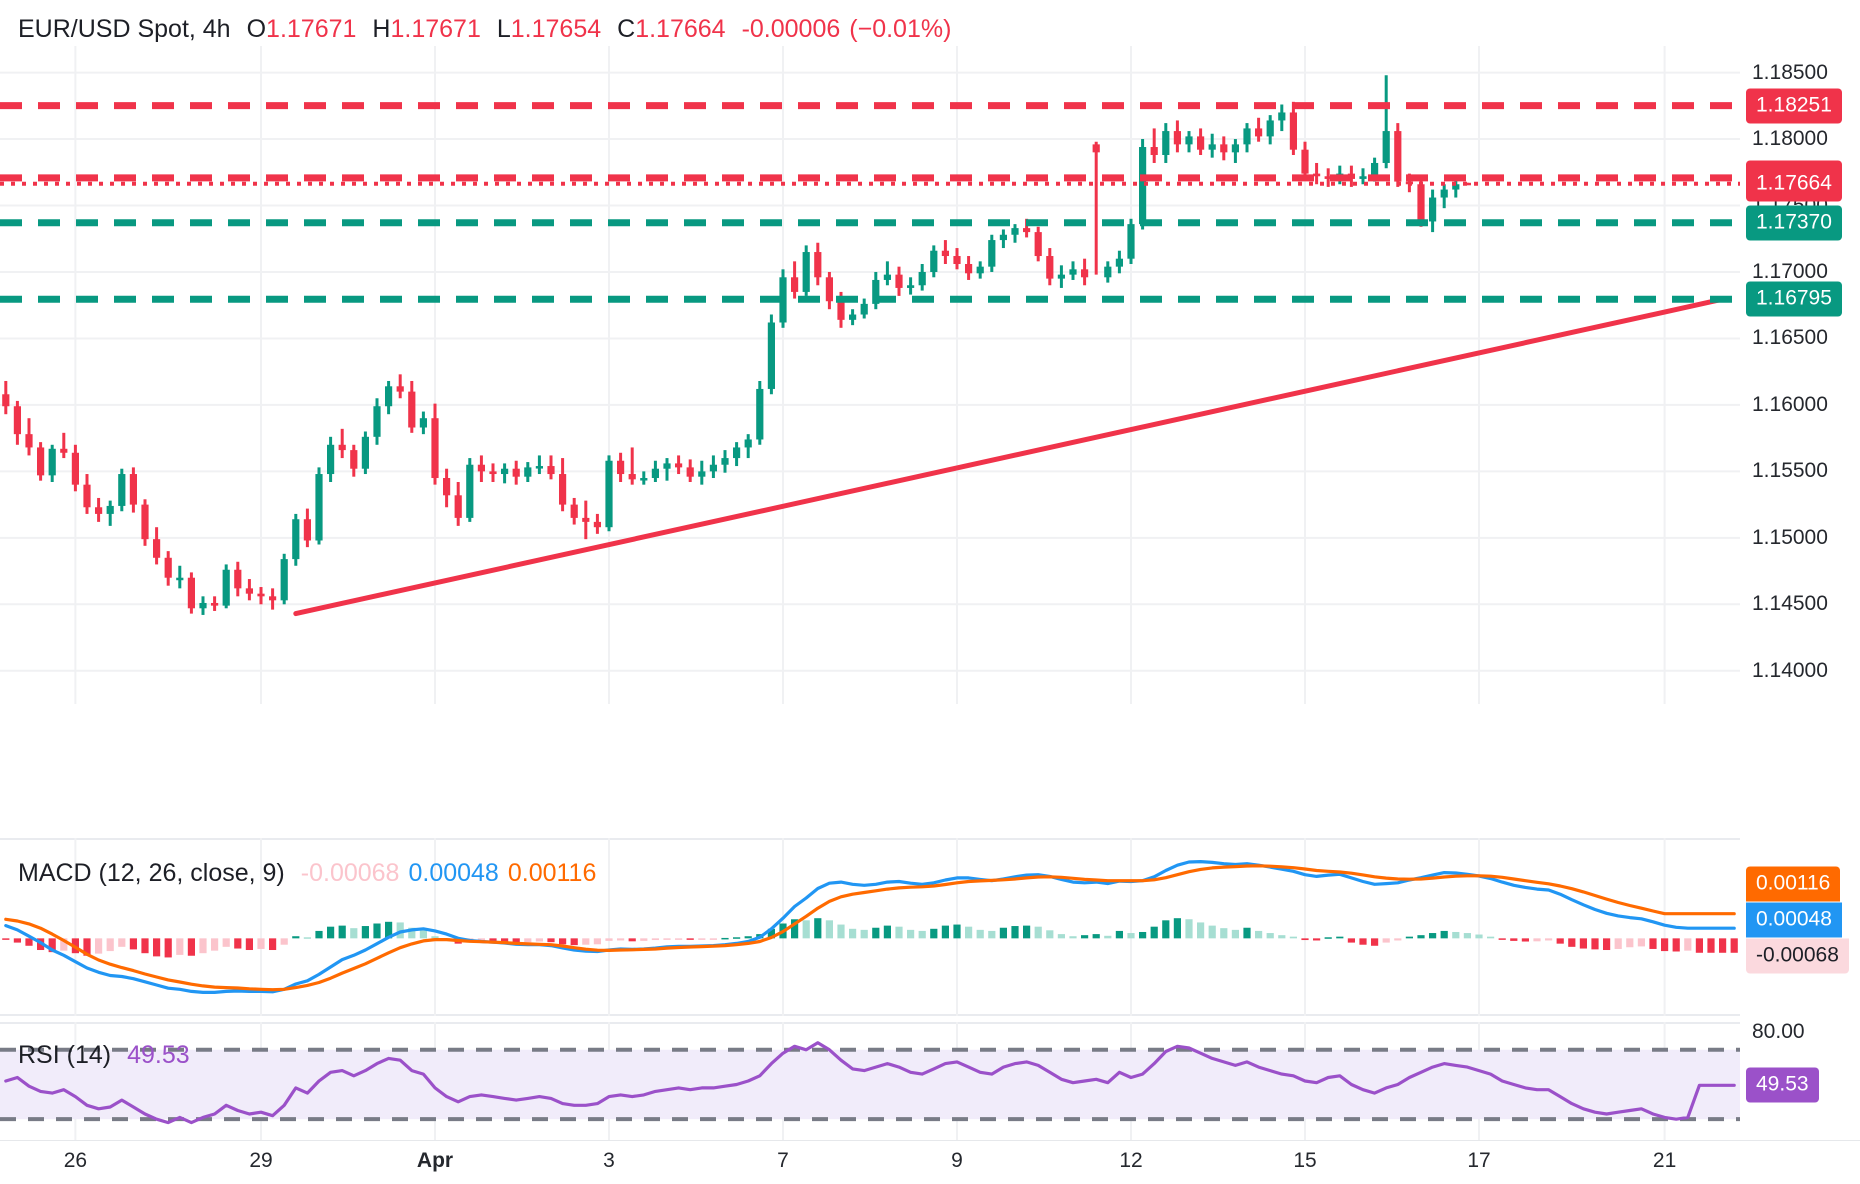 This screenshot has height=1184, width=1860. I want to click on high-label: H, so click(381, 29).